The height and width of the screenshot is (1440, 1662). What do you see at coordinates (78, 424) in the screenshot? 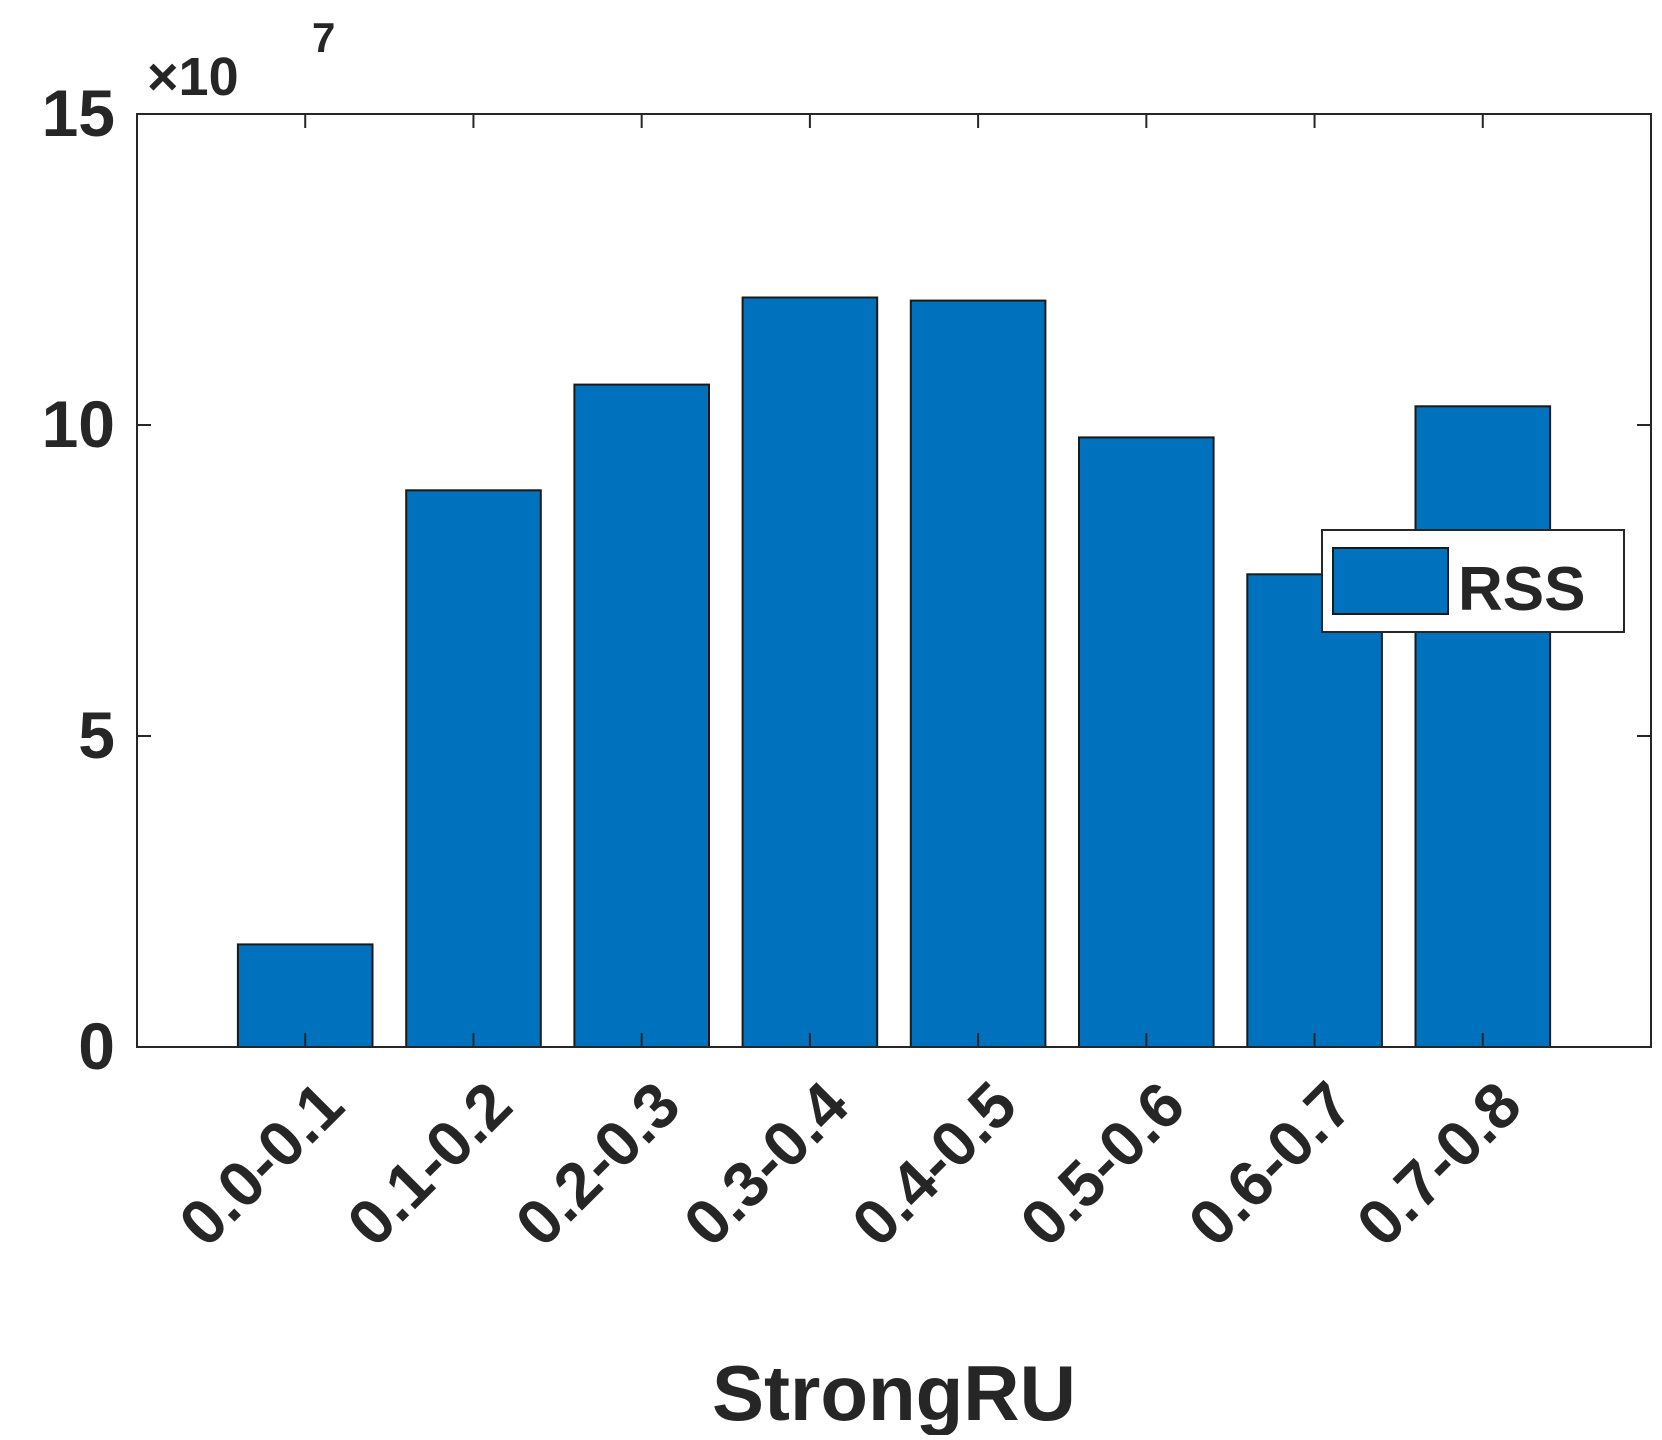
I see `y-tick-label: 10` at bounding box center [78, 424].